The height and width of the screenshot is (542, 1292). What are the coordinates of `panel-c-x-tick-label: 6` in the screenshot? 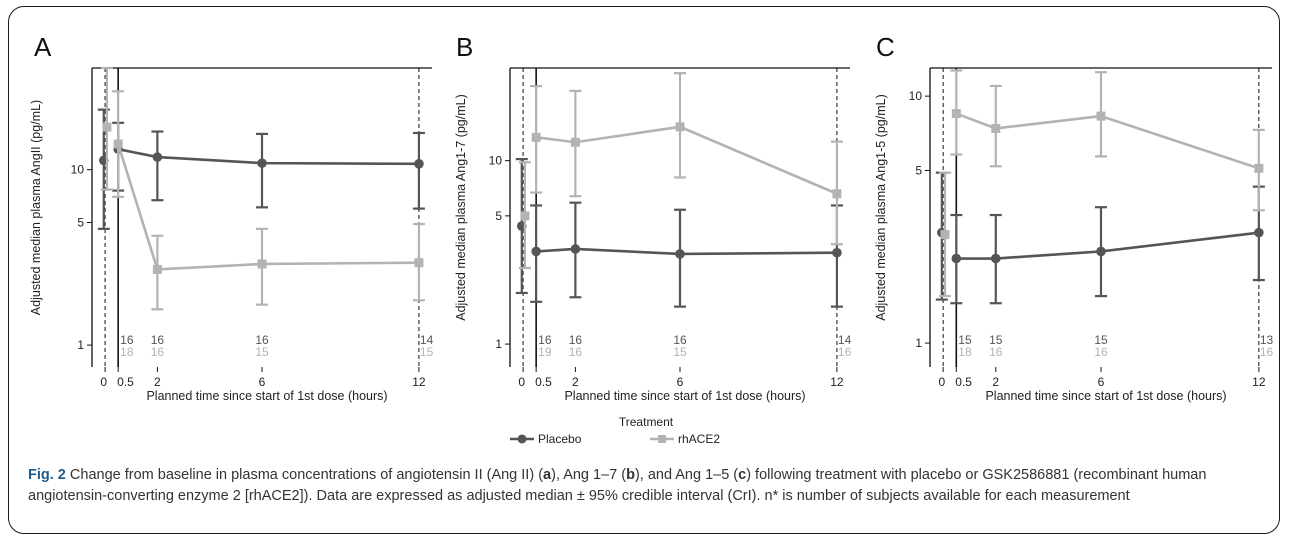 It's located at (1101, 382).